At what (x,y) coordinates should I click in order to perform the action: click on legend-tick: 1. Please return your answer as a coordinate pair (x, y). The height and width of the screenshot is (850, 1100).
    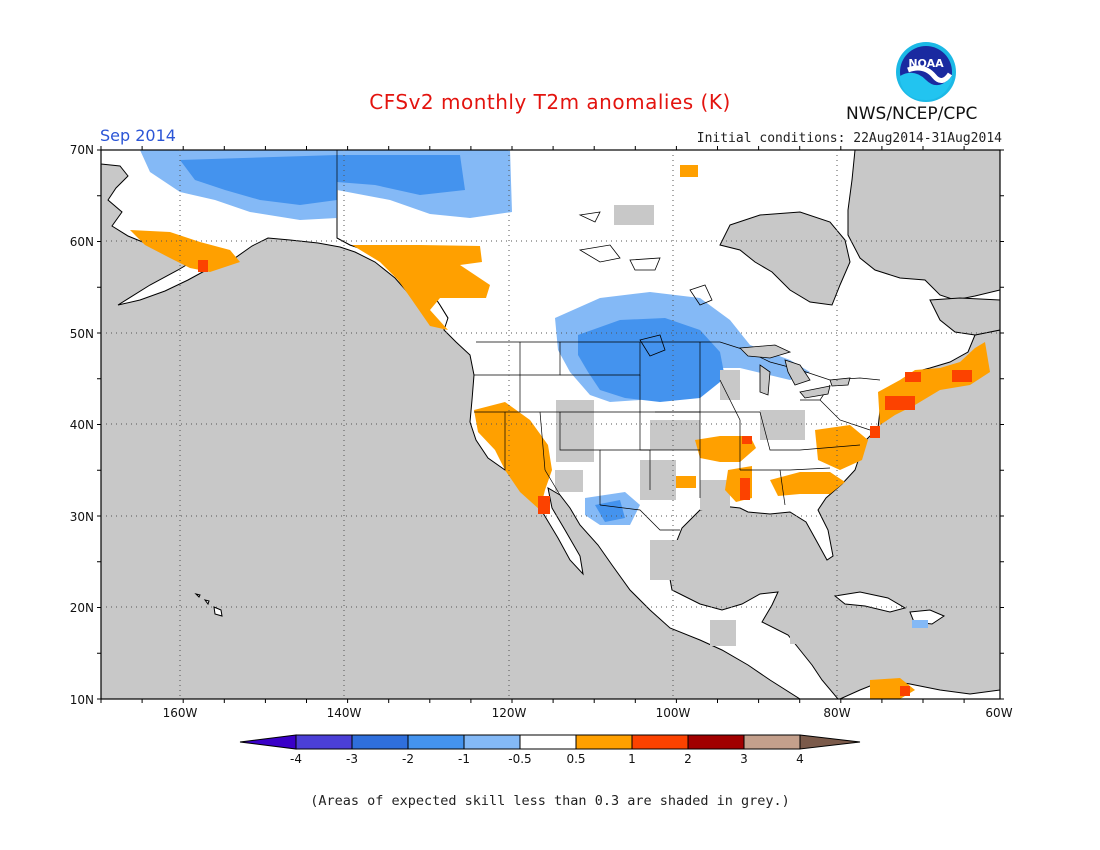
    Looking at the image, I should click on (632, 759).